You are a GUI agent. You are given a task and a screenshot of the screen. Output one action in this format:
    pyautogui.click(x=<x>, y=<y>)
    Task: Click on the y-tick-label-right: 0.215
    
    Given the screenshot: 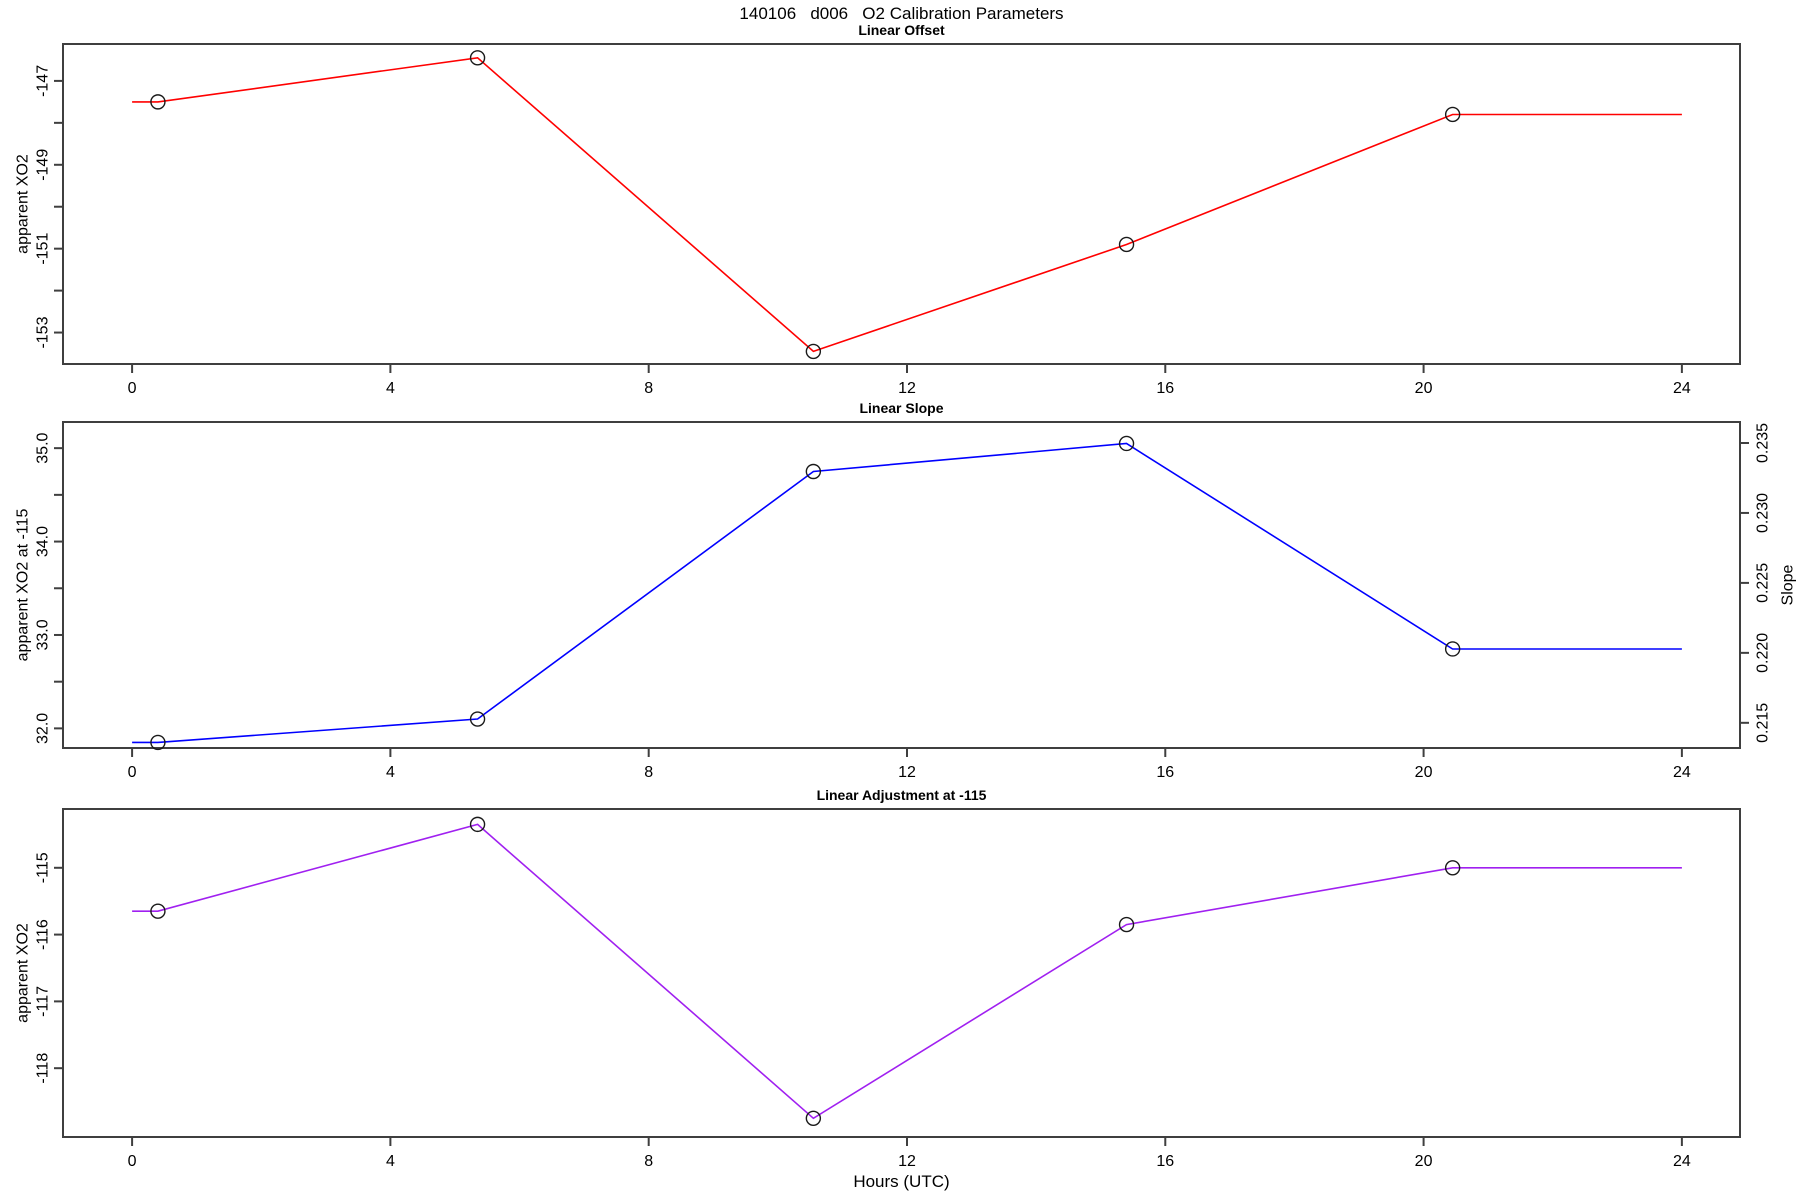 What is the action you would take?
    pyautogui.click(x=1763, y=723)
    